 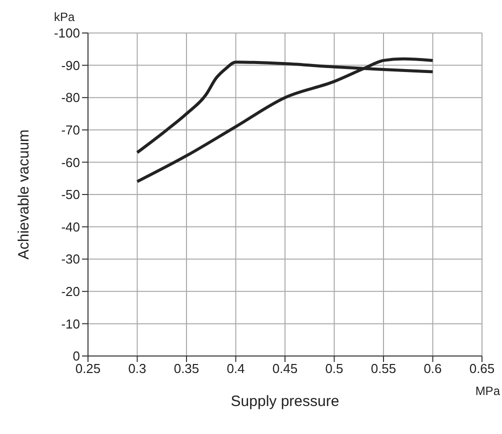 What do you see at coordinates (70, 162) in the screenshot?
I see `y-tick-label: -60` at bounding box center [70, 162].